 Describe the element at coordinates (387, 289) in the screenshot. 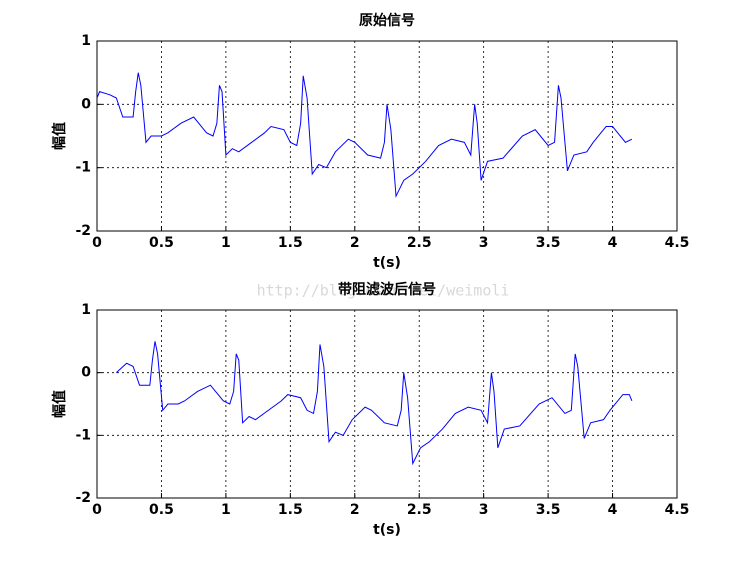

I see `chart-title: 带阻滤波后信号` at that location.